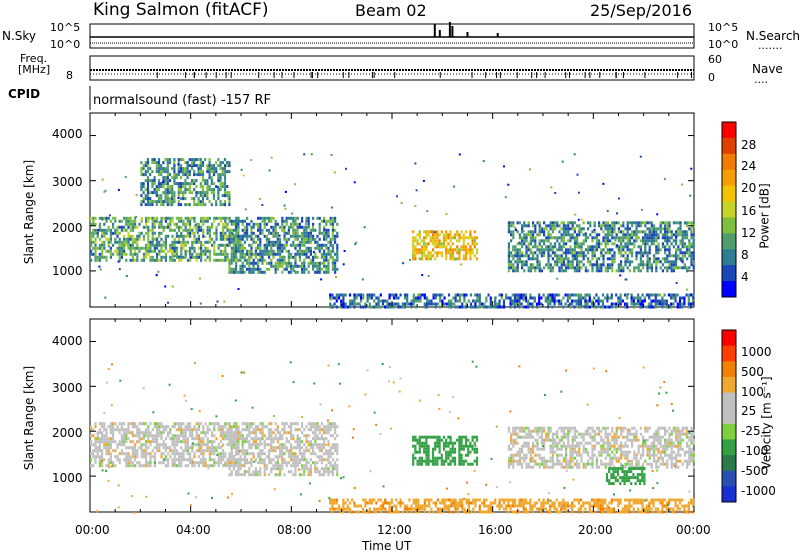 The height and width of the screenshot is (554, 800). What do you see at coordinates (755, 451) in the screenshot?
I see `velocity-cbar-tick-m100: -100` at bounding box center [755, 451].